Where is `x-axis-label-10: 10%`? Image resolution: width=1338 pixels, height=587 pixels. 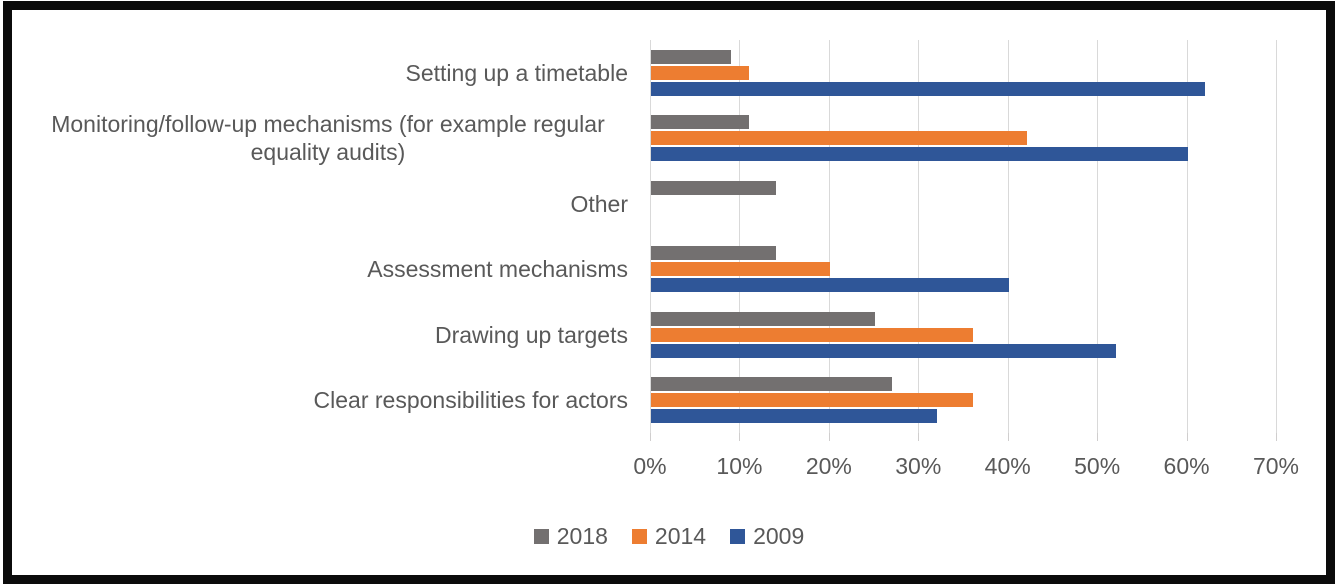
x-axis-label-10: 10% is located at coordinates (739, 466).